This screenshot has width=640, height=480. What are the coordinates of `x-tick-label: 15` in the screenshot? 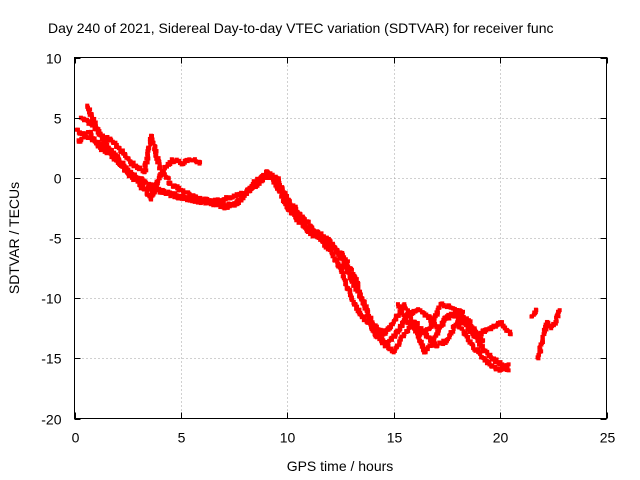 It's located at (395, 438).